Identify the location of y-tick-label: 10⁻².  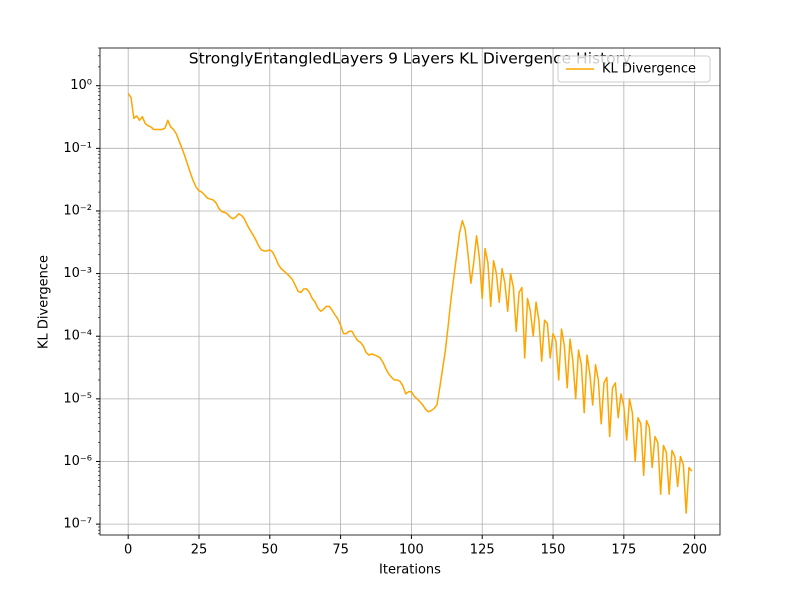
(77, 210).